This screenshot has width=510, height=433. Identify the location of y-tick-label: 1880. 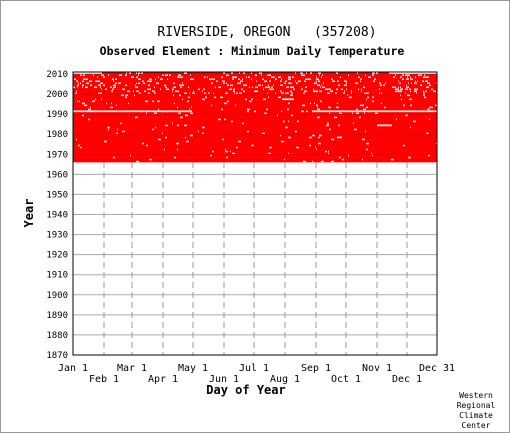
(57, 336).